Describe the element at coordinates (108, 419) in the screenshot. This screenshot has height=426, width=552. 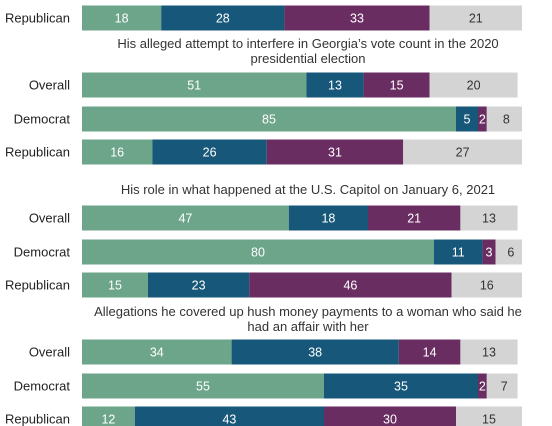
I see `data-label: 12` at that location.